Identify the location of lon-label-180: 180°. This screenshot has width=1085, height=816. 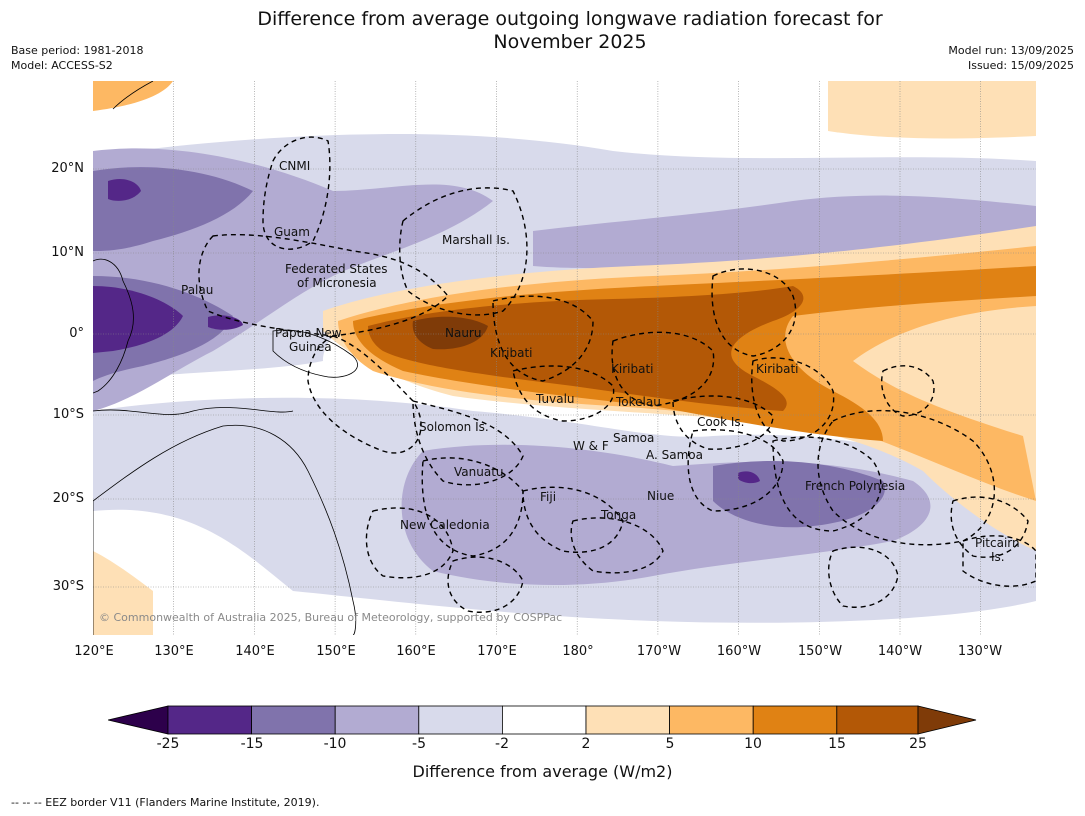
(578, 651).